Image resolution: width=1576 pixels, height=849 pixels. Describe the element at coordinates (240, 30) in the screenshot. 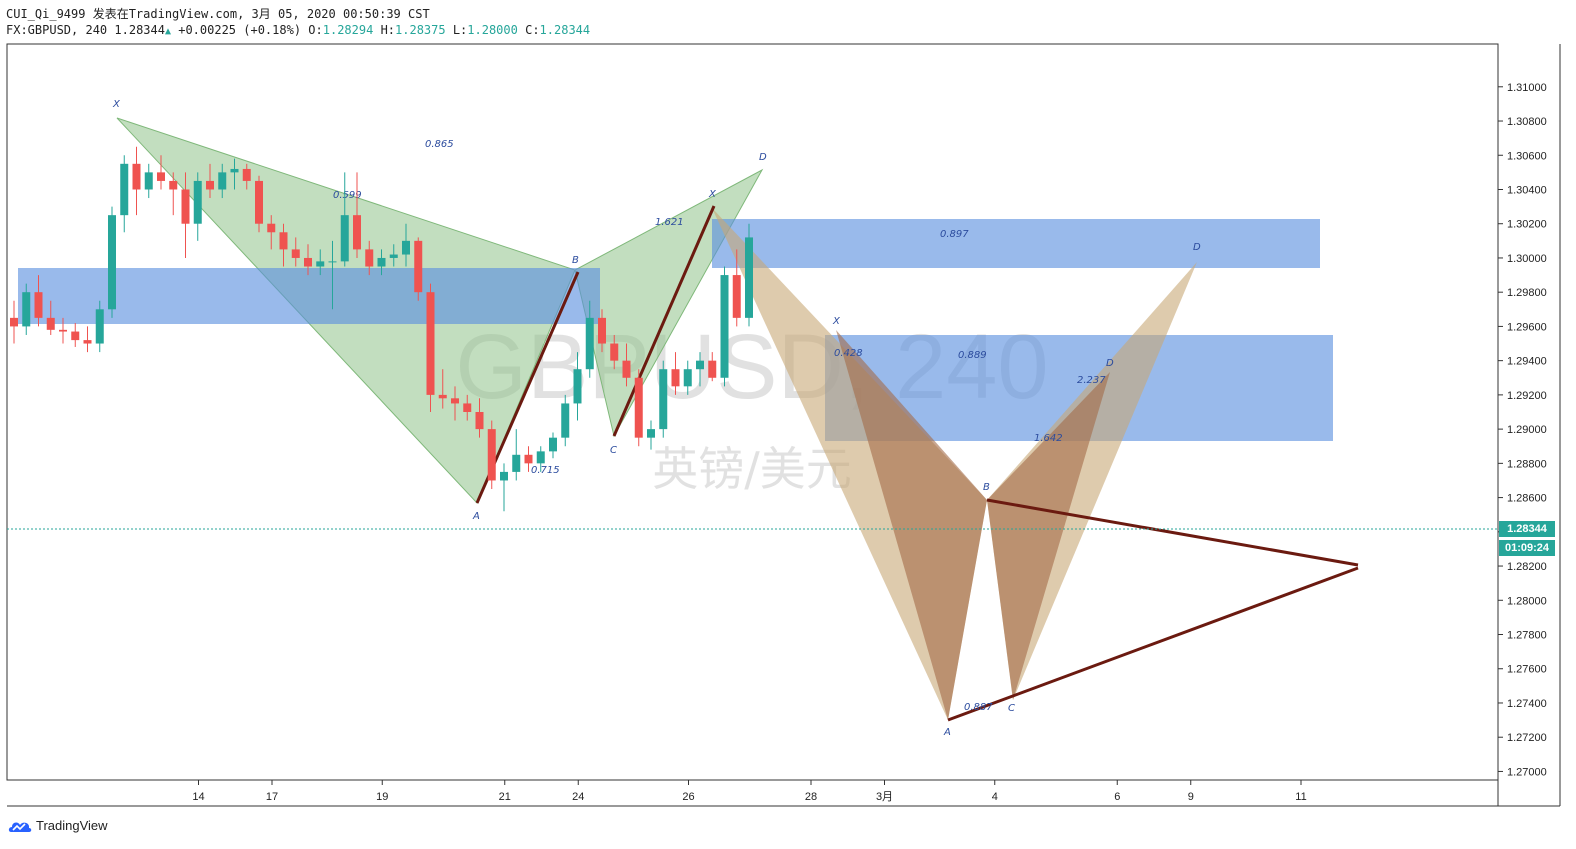

I see `change-value: +0.00225 (+0.18%)` at that location.